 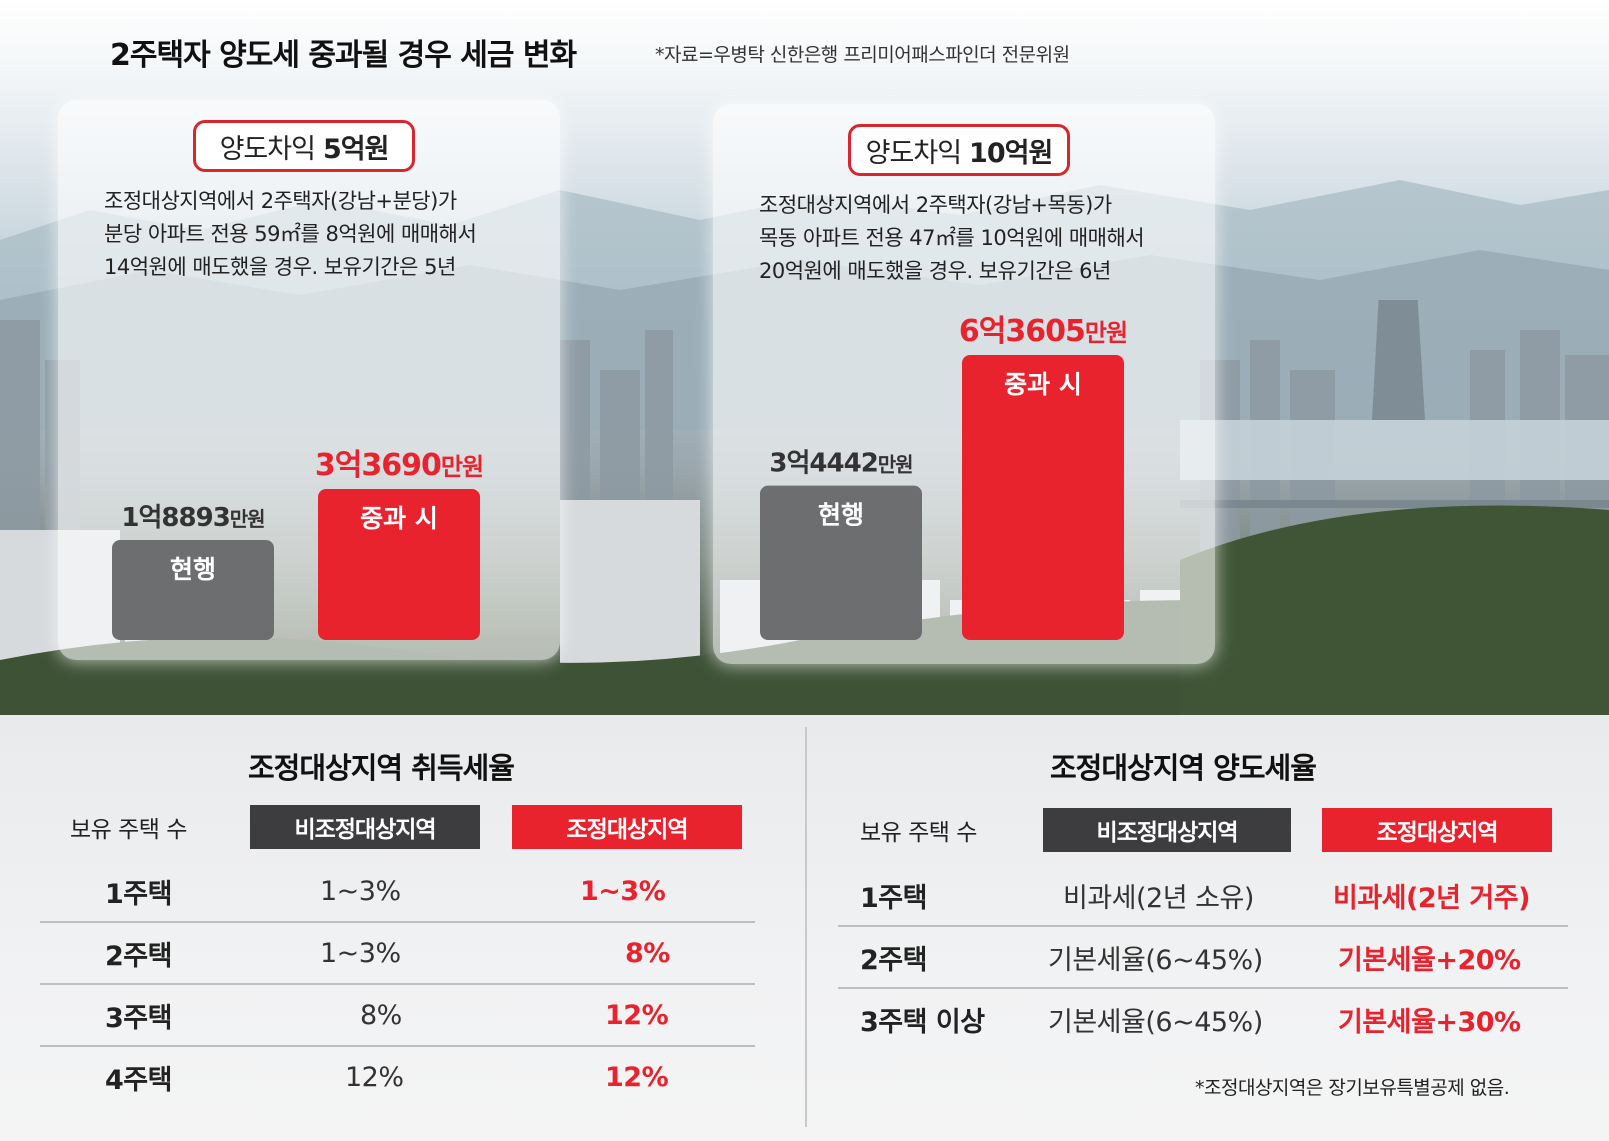 I want to click on footnote: *조정대상지역은 장기보유특별공제 없음., so click(x=1352, y=1088).